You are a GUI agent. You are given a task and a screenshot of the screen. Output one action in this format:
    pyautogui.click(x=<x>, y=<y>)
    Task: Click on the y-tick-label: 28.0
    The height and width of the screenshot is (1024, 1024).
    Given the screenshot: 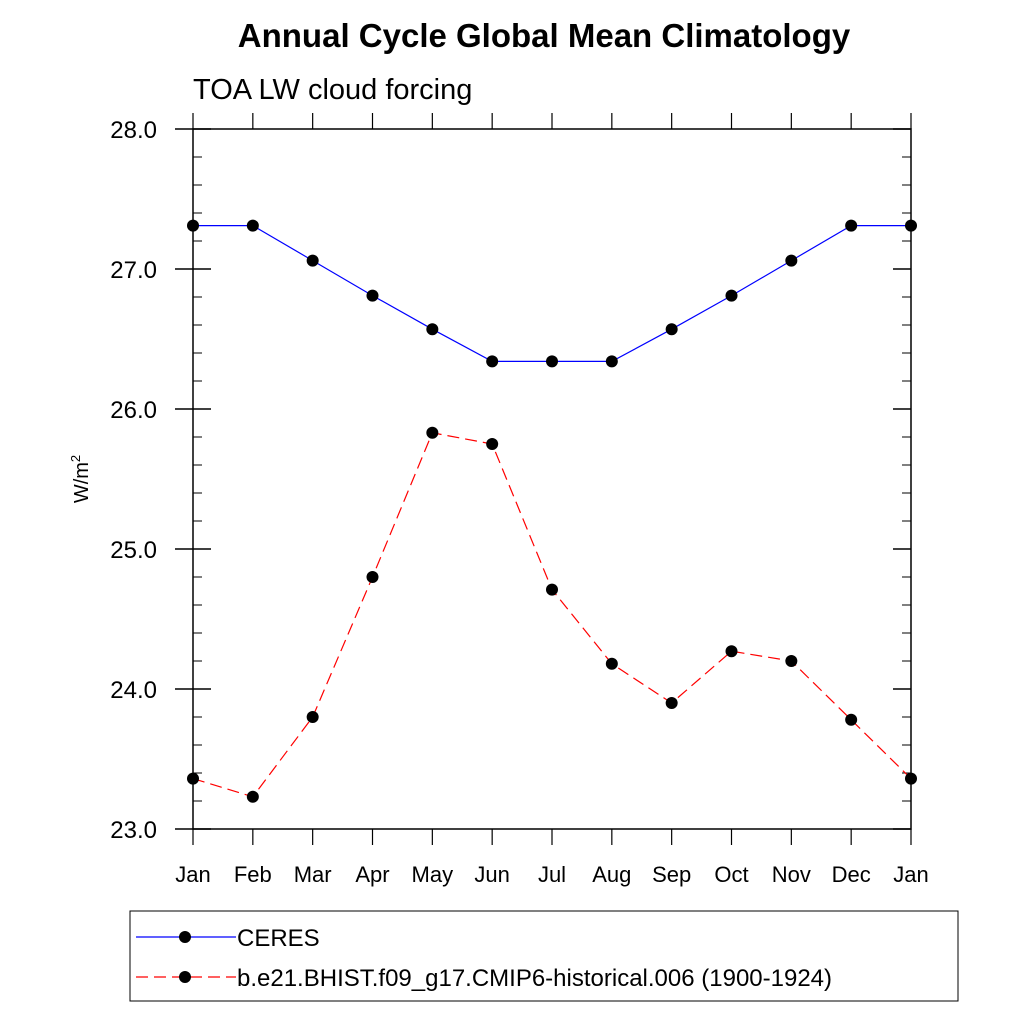 What is the action you would take?
    pyautogui.click(x=133, y=130)
    